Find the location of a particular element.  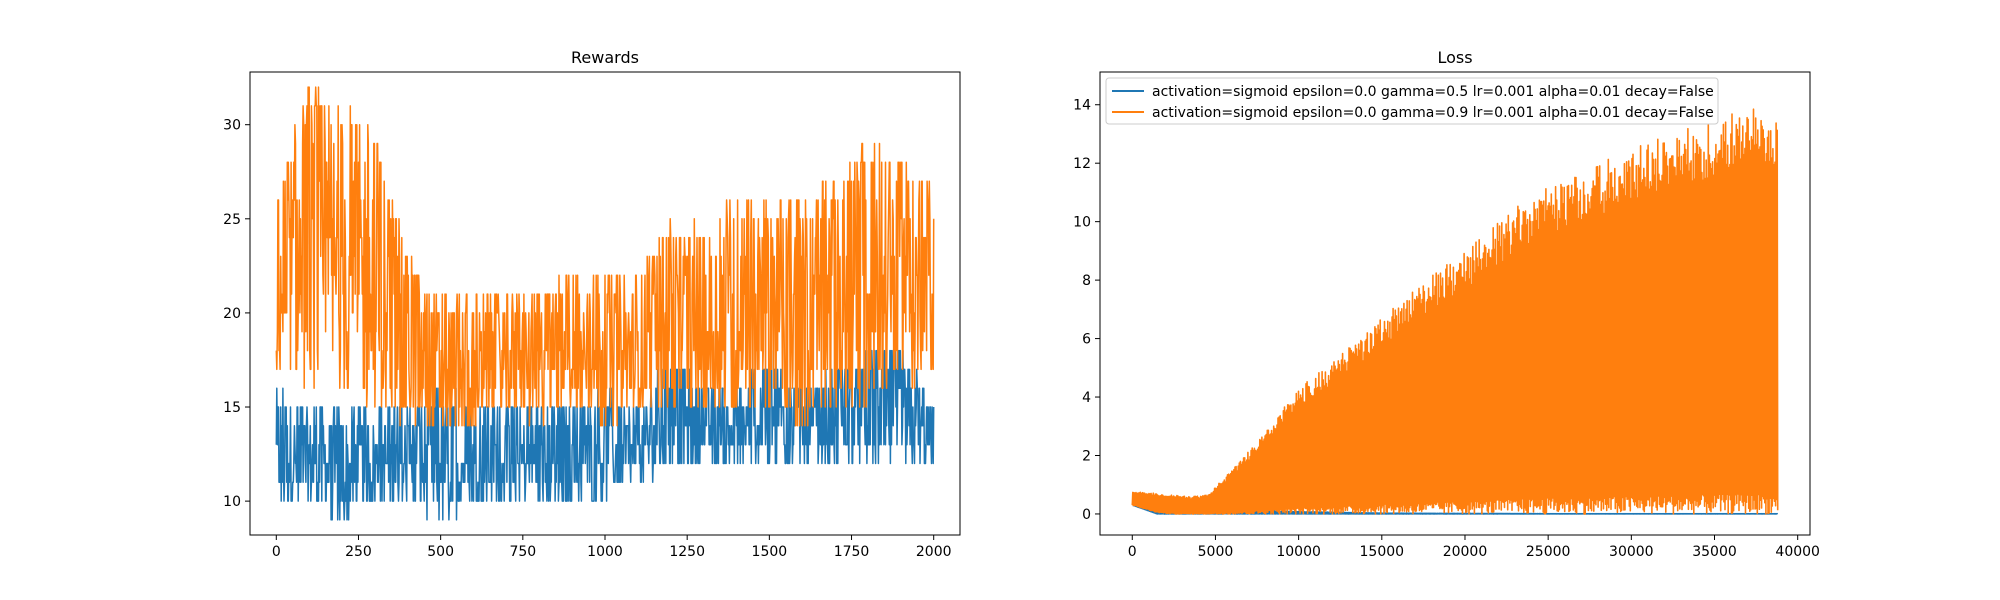

y-tick-label: 8 is located at coordinates (1086, 281).